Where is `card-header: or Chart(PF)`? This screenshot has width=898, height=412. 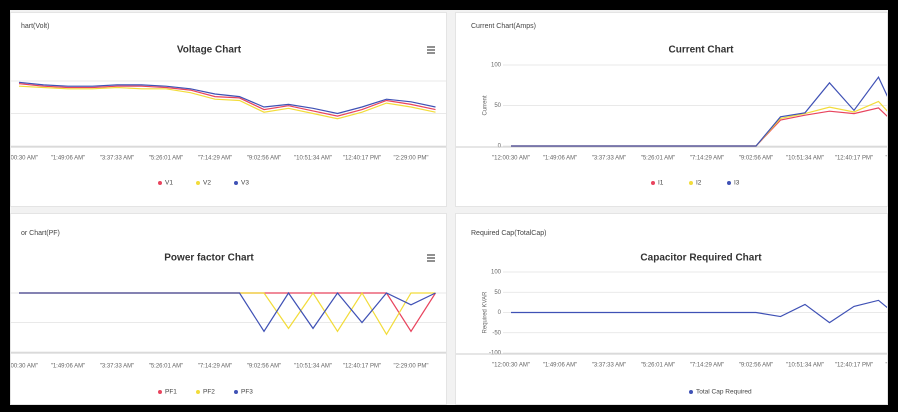
card-header: or Chart(PF) is located at coordinates (40, 233).